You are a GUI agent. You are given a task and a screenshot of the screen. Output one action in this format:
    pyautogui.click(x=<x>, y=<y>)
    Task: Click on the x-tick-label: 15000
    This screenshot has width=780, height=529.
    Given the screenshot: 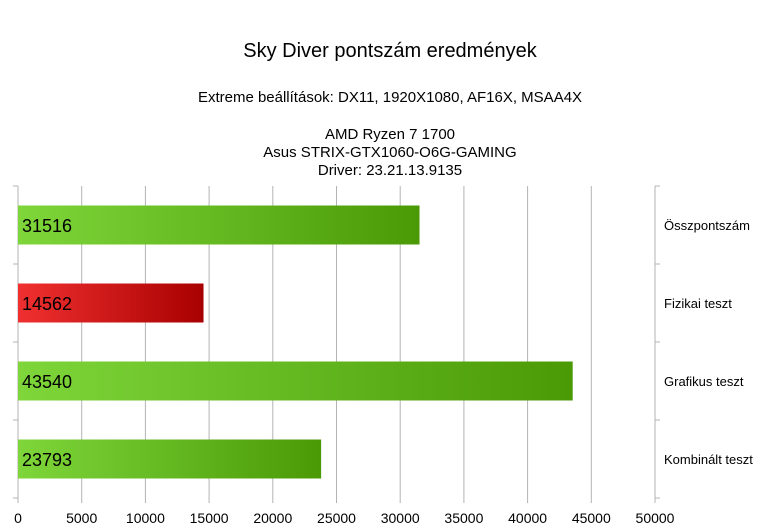 What is the action you would take?
    pyautogui.click(x=209, y=518)
    